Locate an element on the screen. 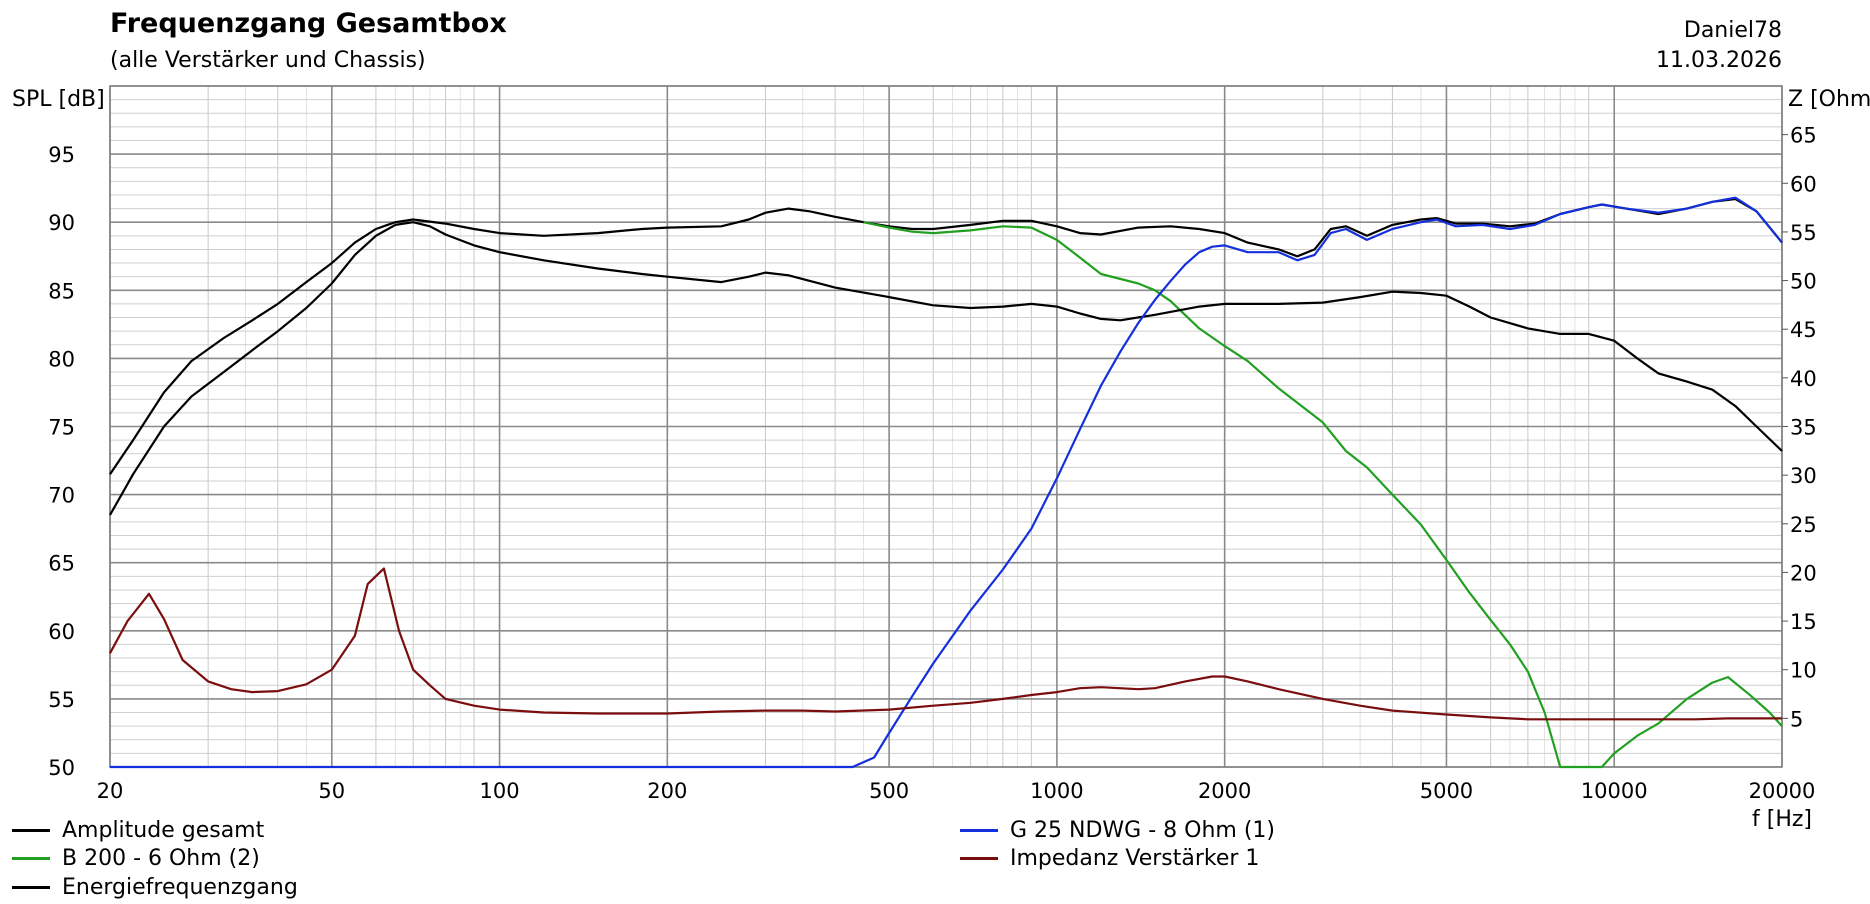  x-axis-label: f [Hz] is located at coordinates (1782, 819).